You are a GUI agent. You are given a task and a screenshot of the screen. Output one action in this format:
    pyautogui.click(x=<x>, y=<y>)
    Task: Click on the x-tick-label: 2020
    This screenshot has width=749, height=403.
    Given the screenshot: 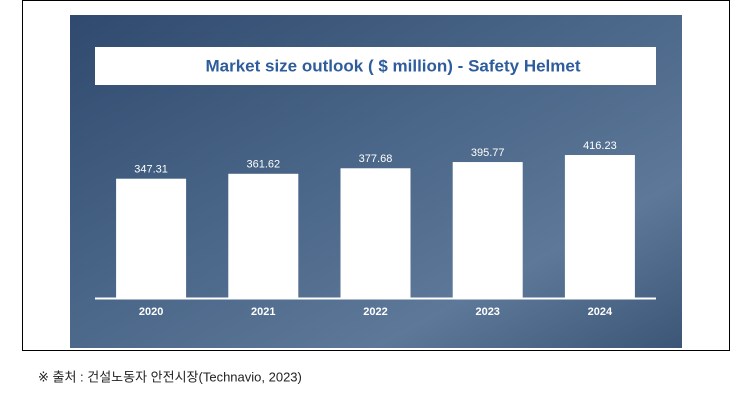 What is the action you would take?
    pyautogui.click(x=151, y=312)
    